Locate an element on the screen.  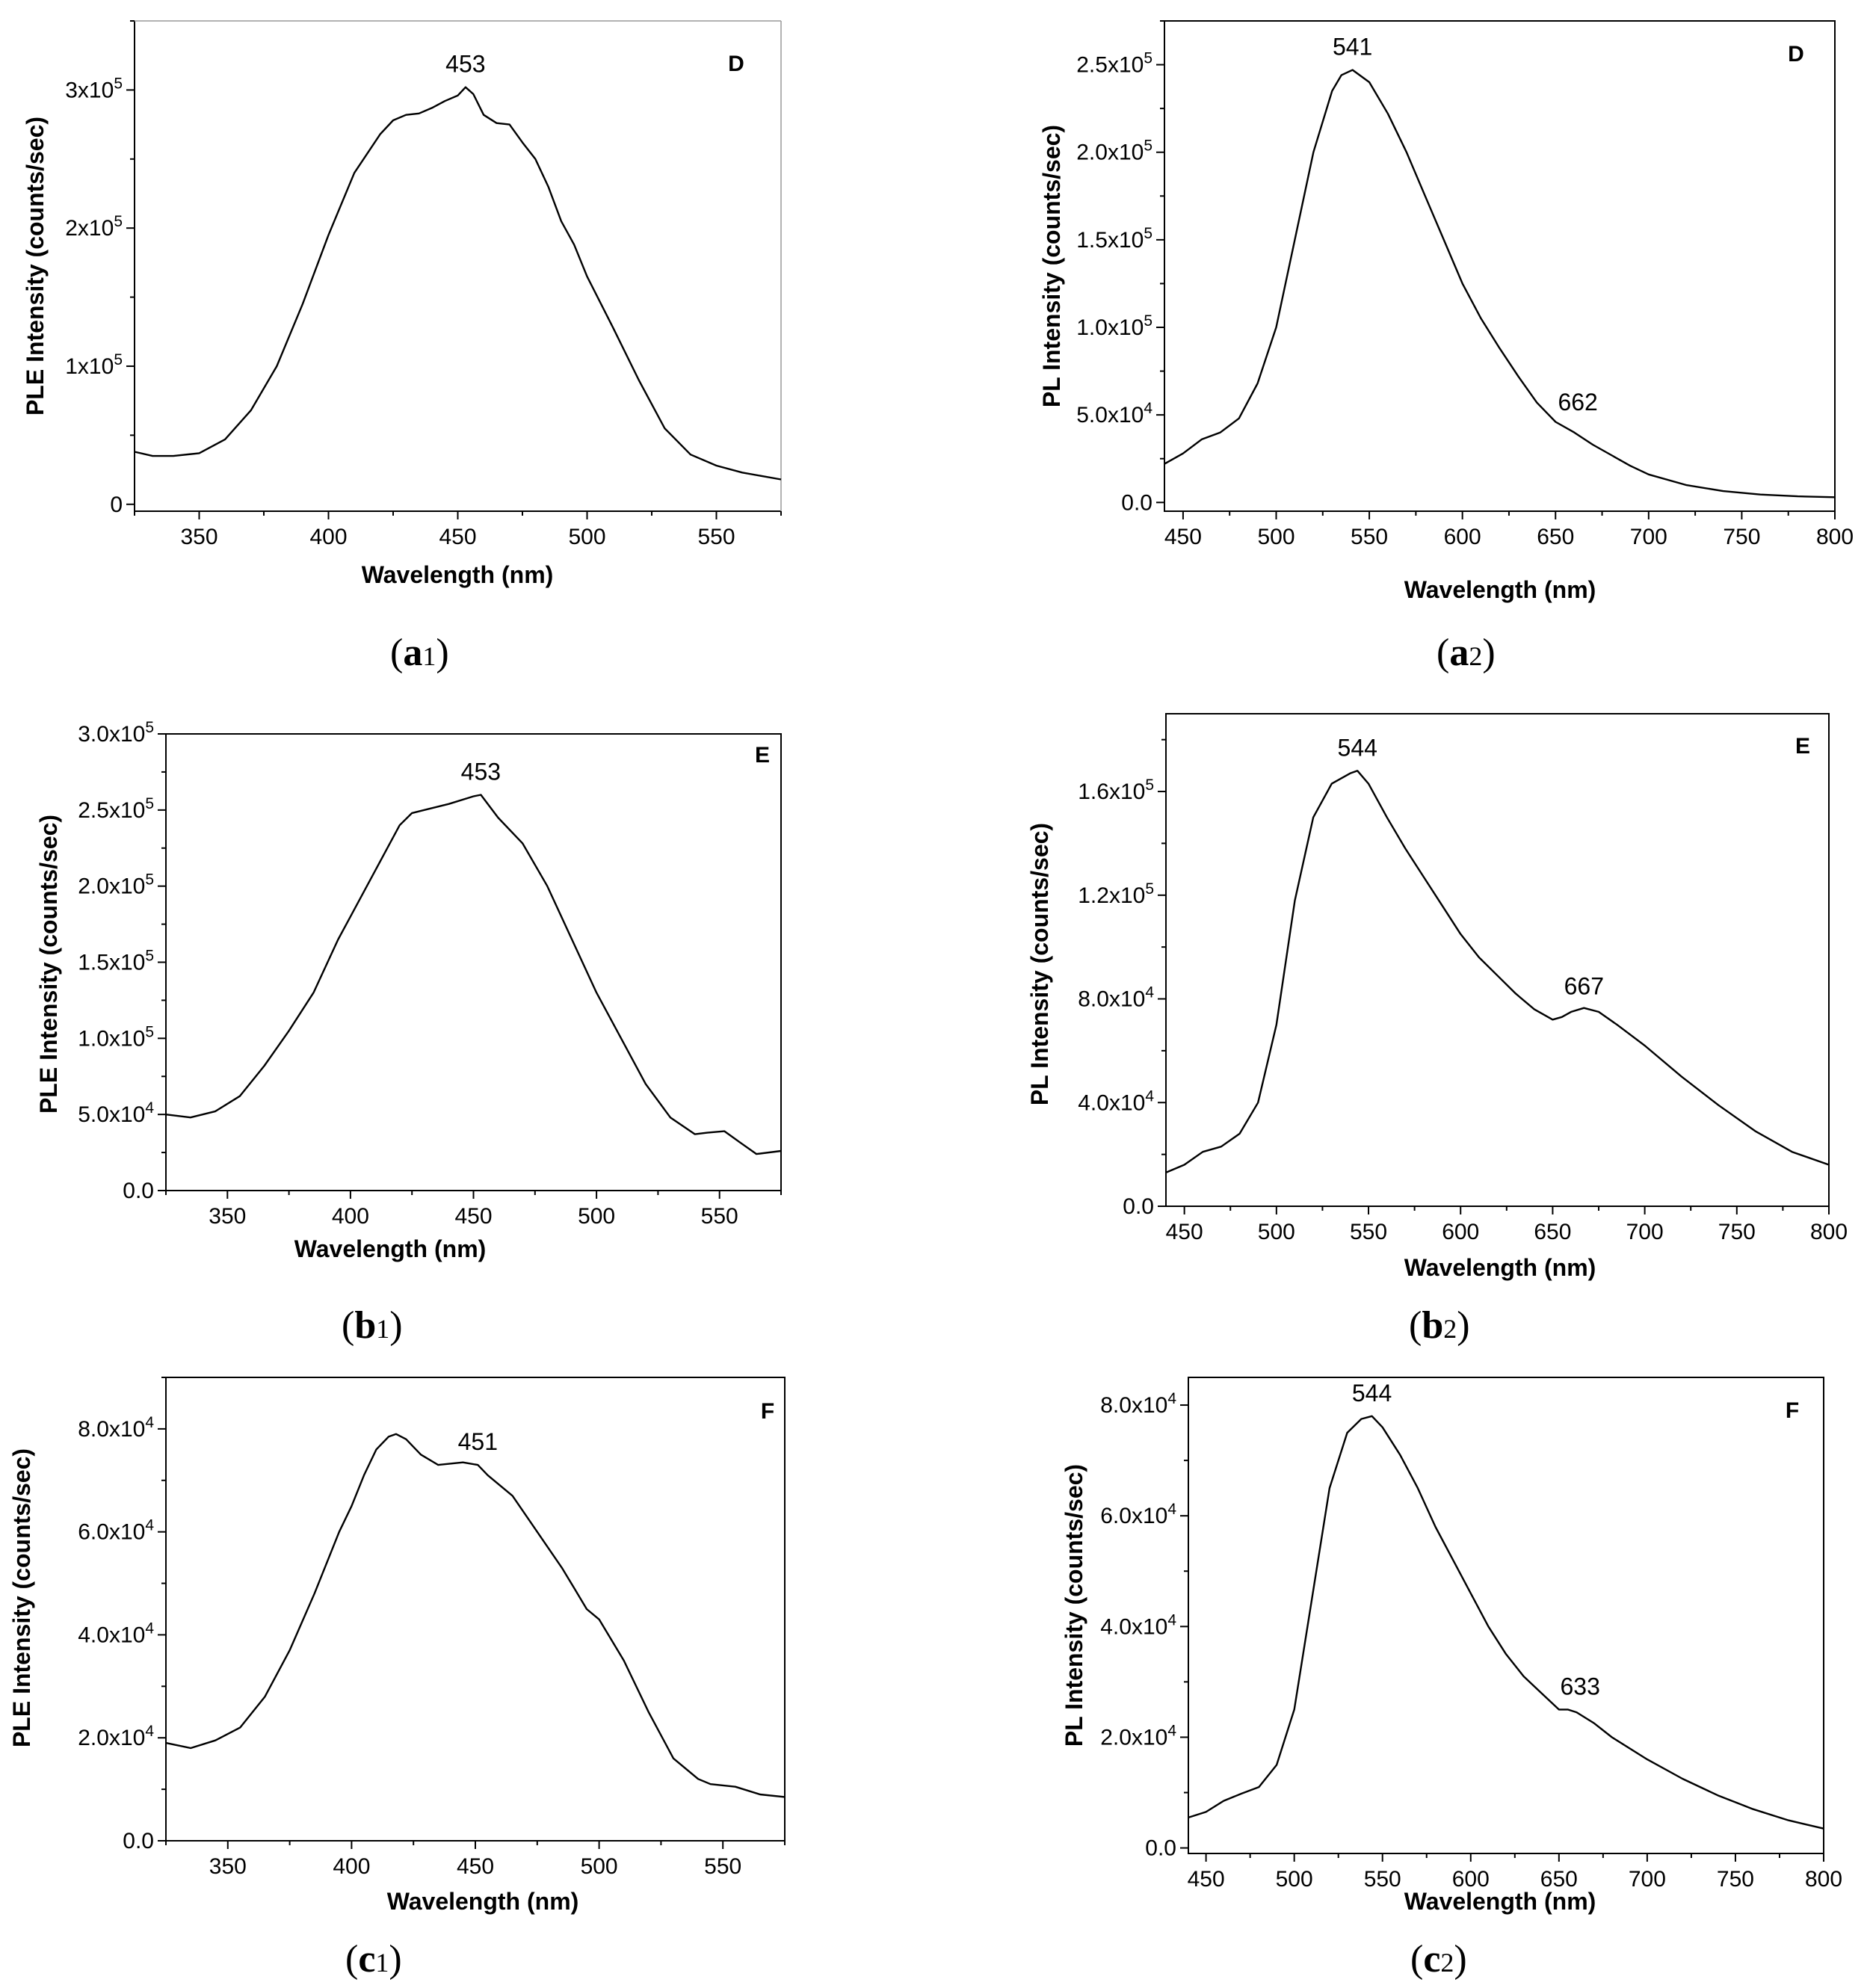
x-tick-label: 700 is located at coordinates (1645, 1232).